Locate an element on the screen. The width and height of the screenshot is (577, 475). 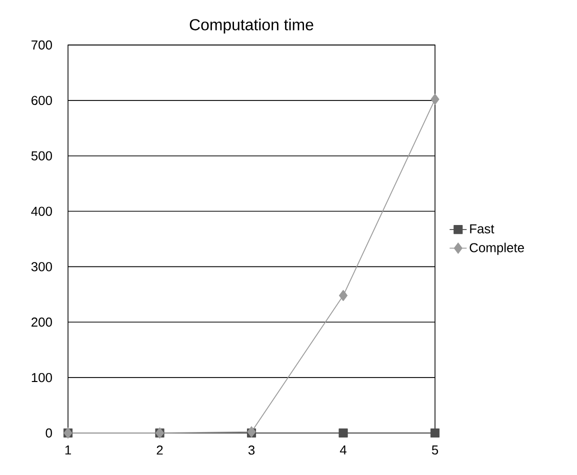
x-tick-label: 4 is located at coordinates (343, 450).